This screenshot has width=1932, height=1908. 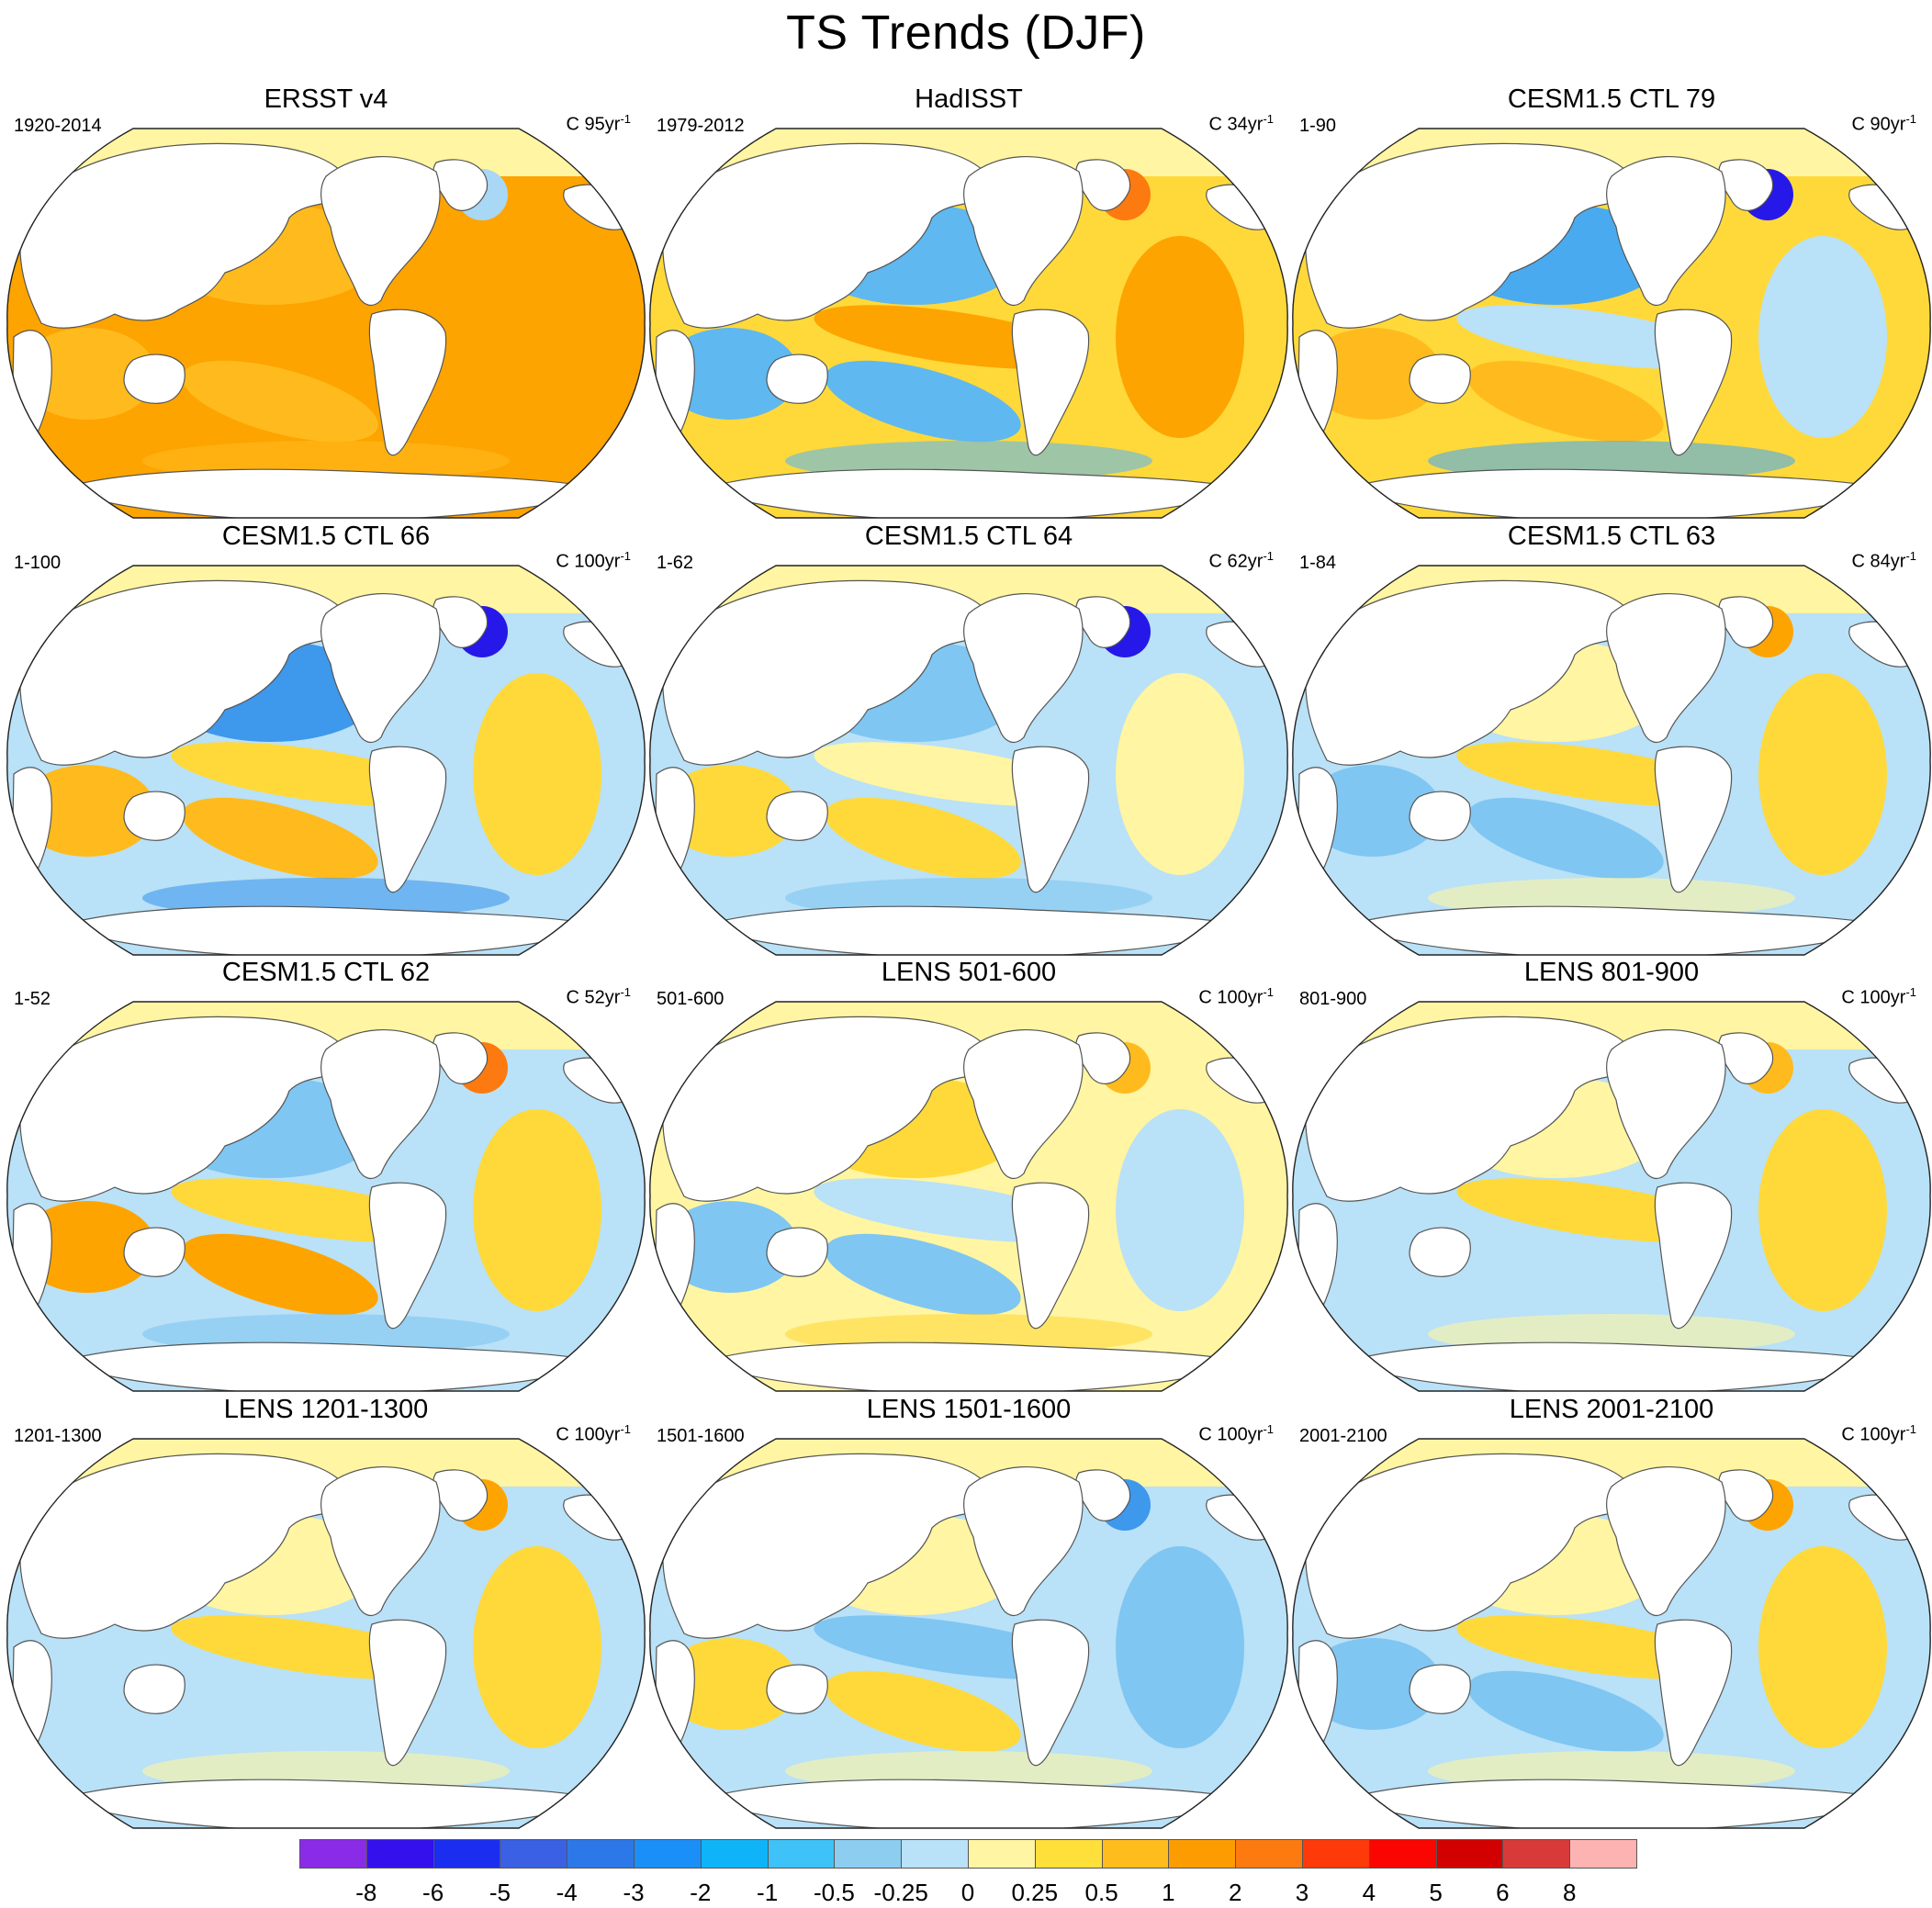 What do you see at coordinates (1436, 1892) in the screenshot?
I see `colorbar-tick-label: 5` at bounding box center [1436, 1892].